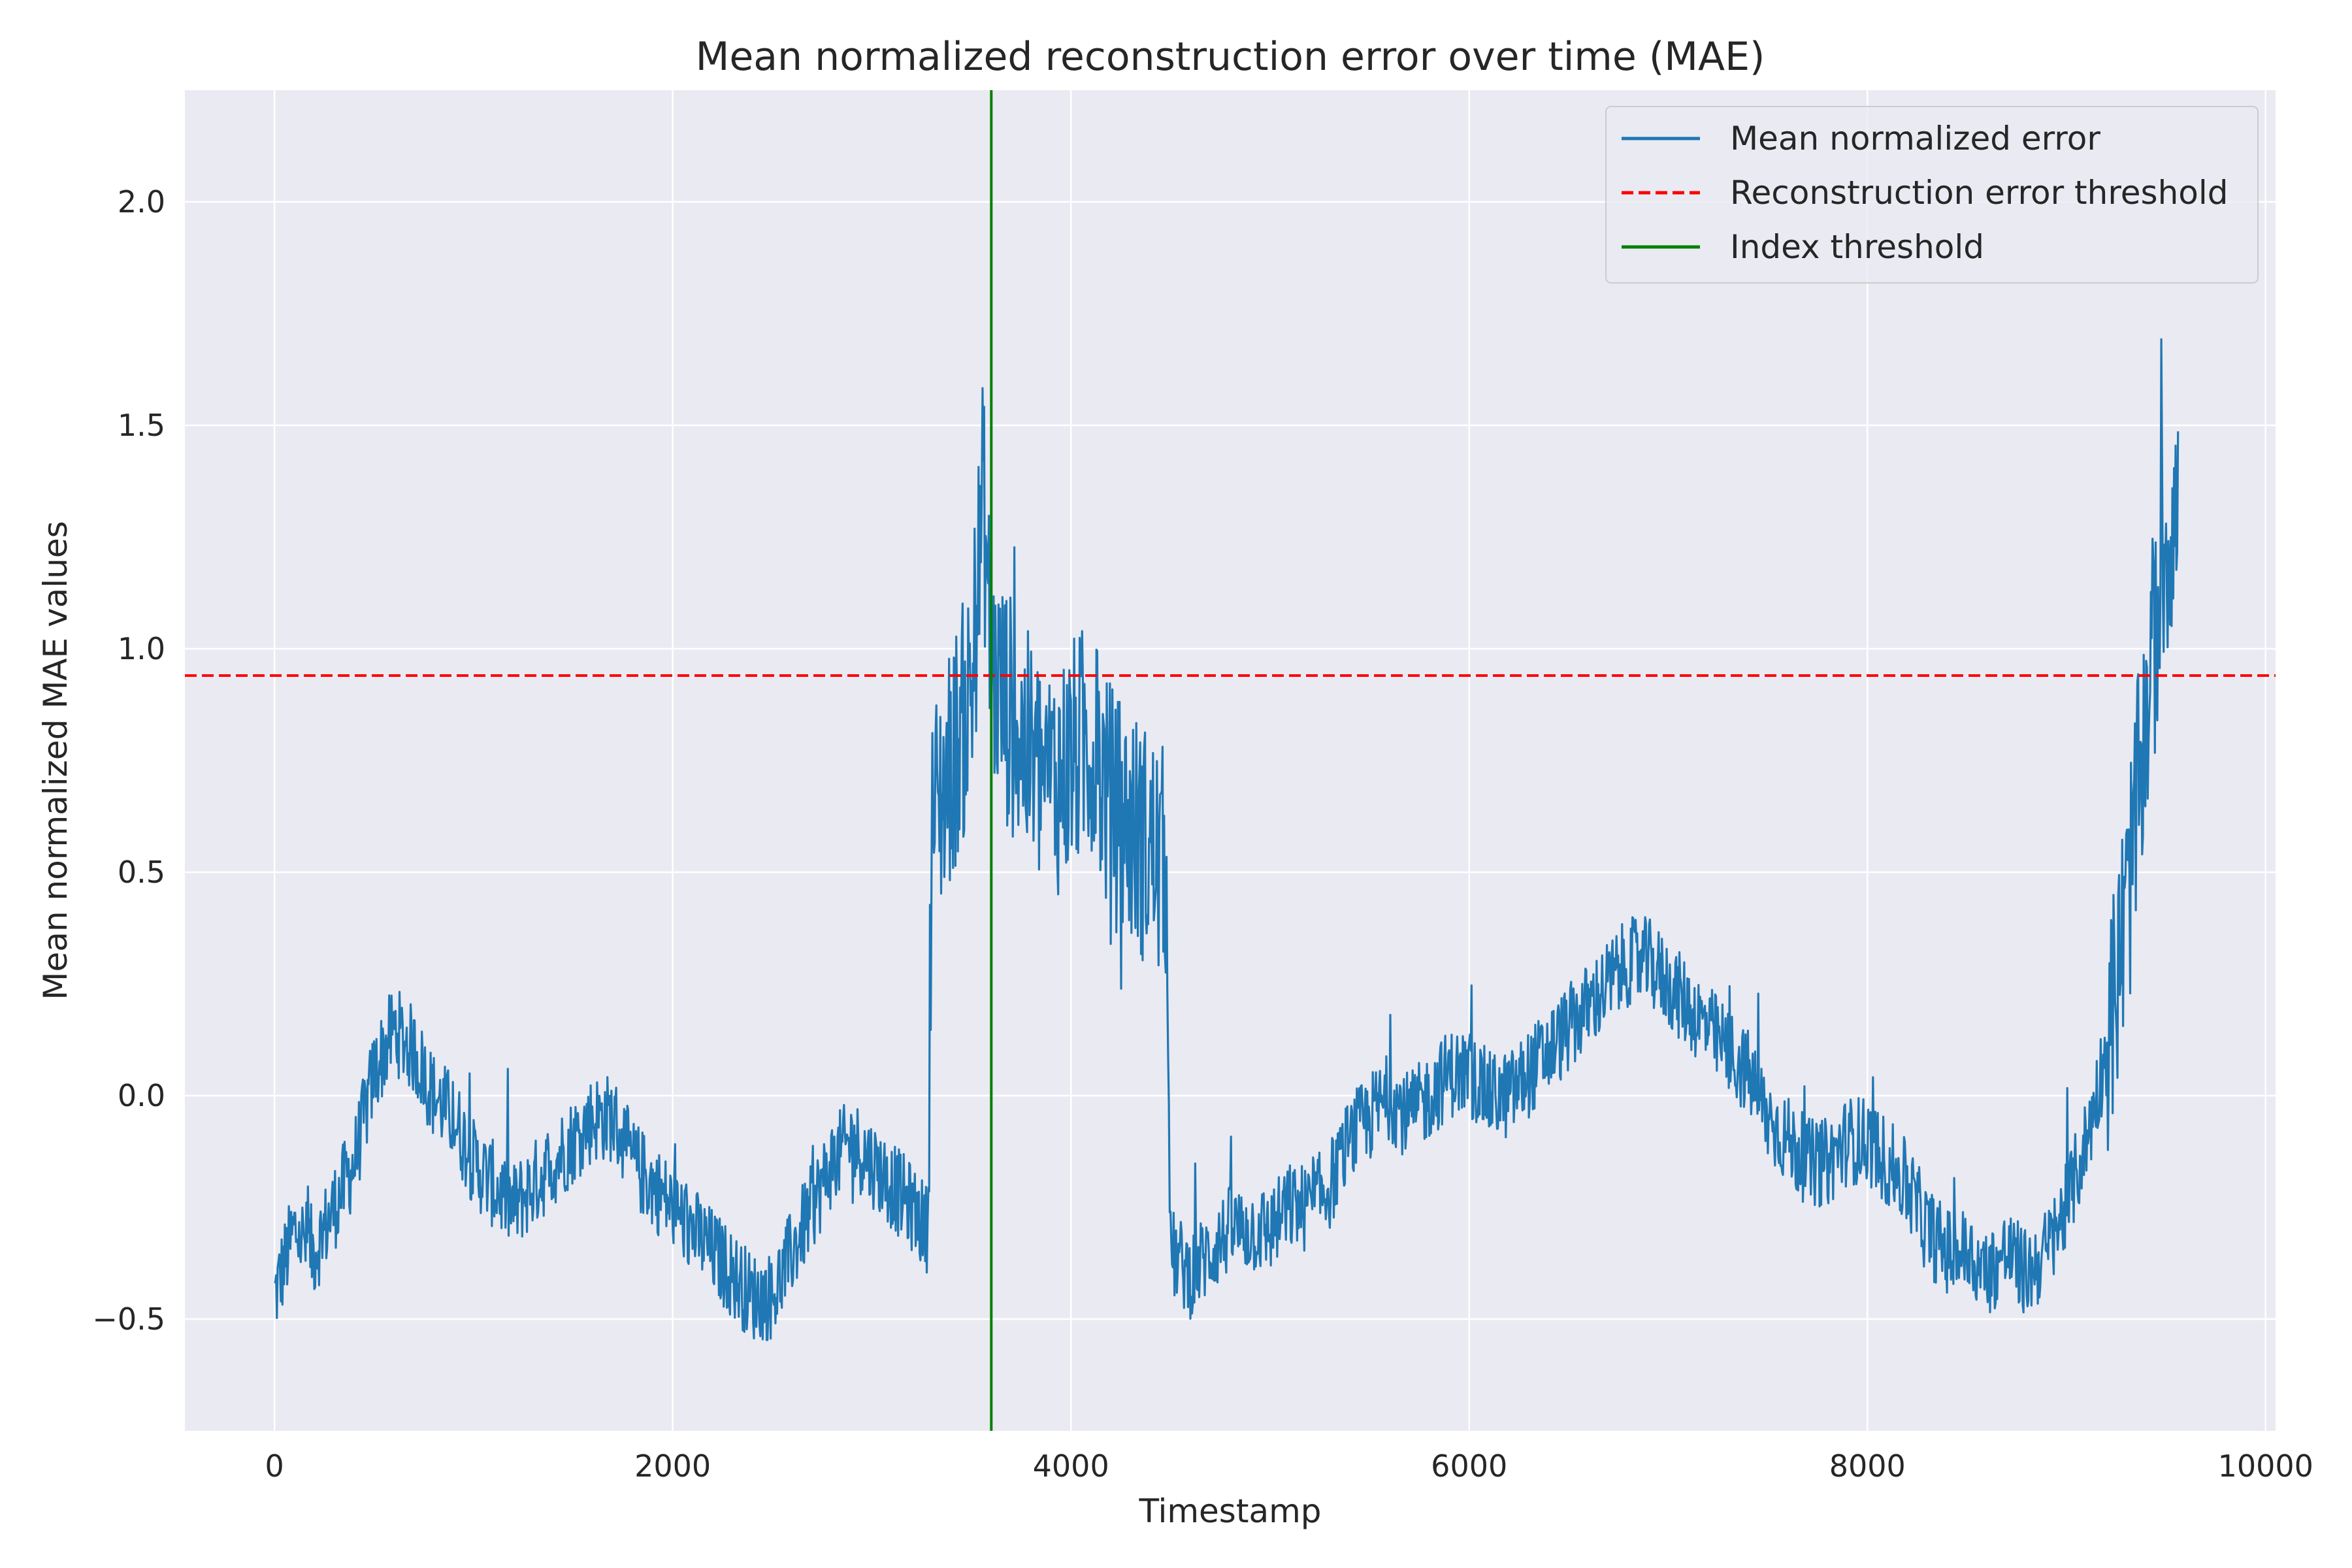 This screenshot has height=1568, width=2352. I want to click on y-tick-label: 0.0, so click(141, 1095).